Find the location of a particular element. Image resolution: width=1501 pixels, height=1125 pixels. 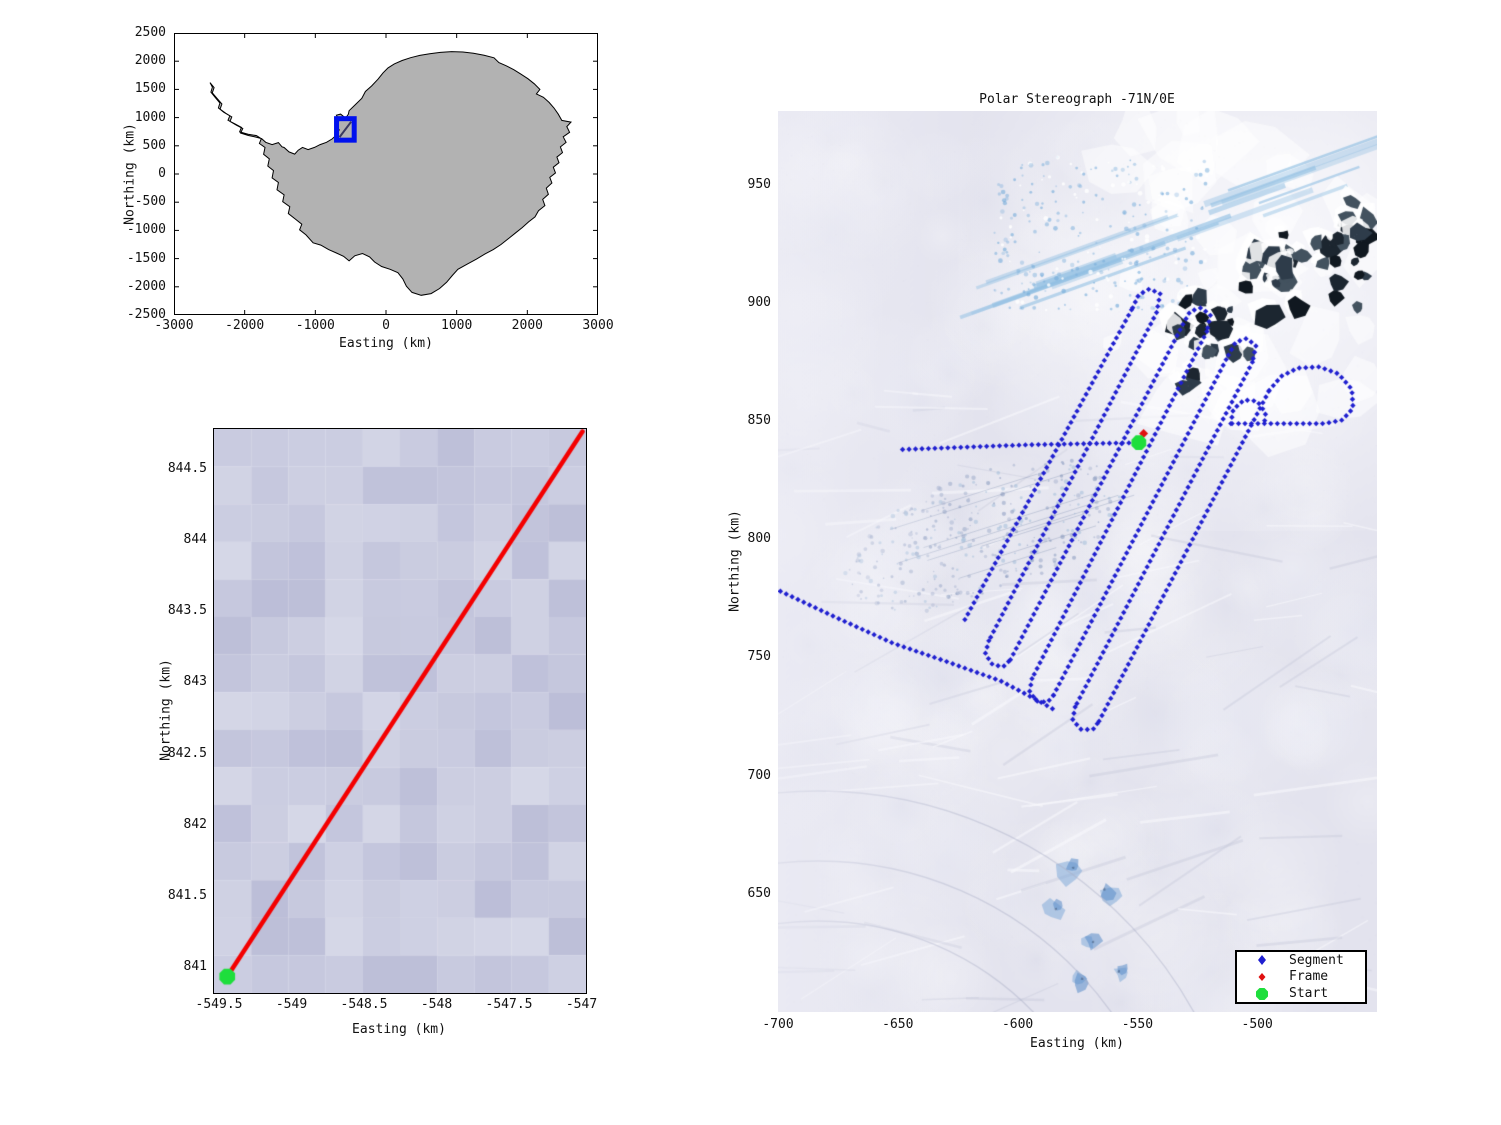

y-tick-label: 841.5 is located at coordinates (187, 895).